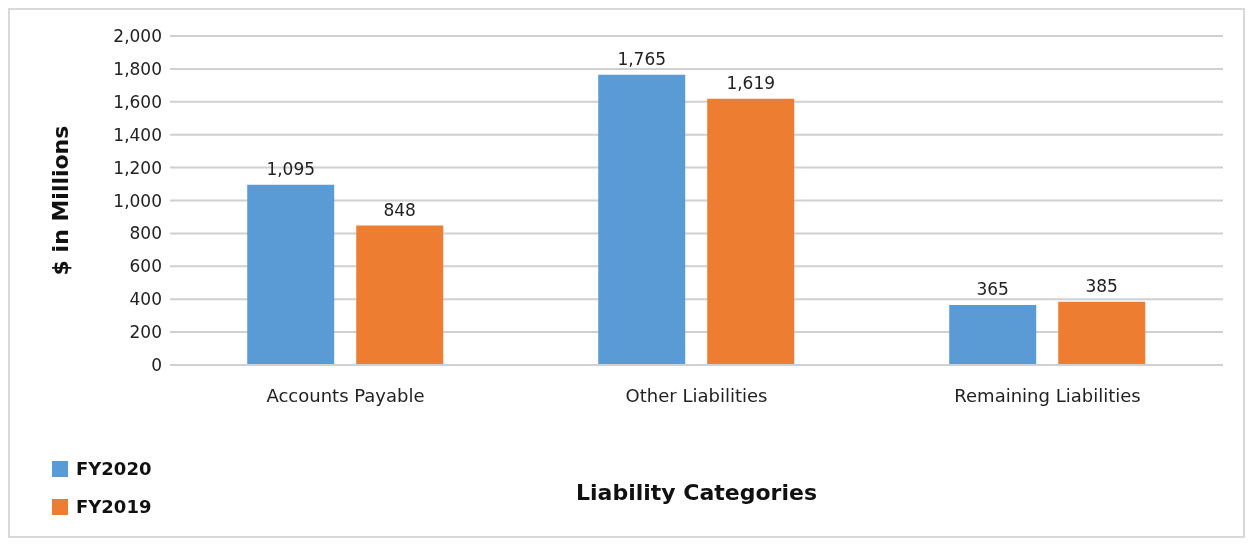 This screenshot has height=544, width=1253. Describe the element at coordinates (145, 332) in the screenshot. I see `y-tick-label: 200` at that location.